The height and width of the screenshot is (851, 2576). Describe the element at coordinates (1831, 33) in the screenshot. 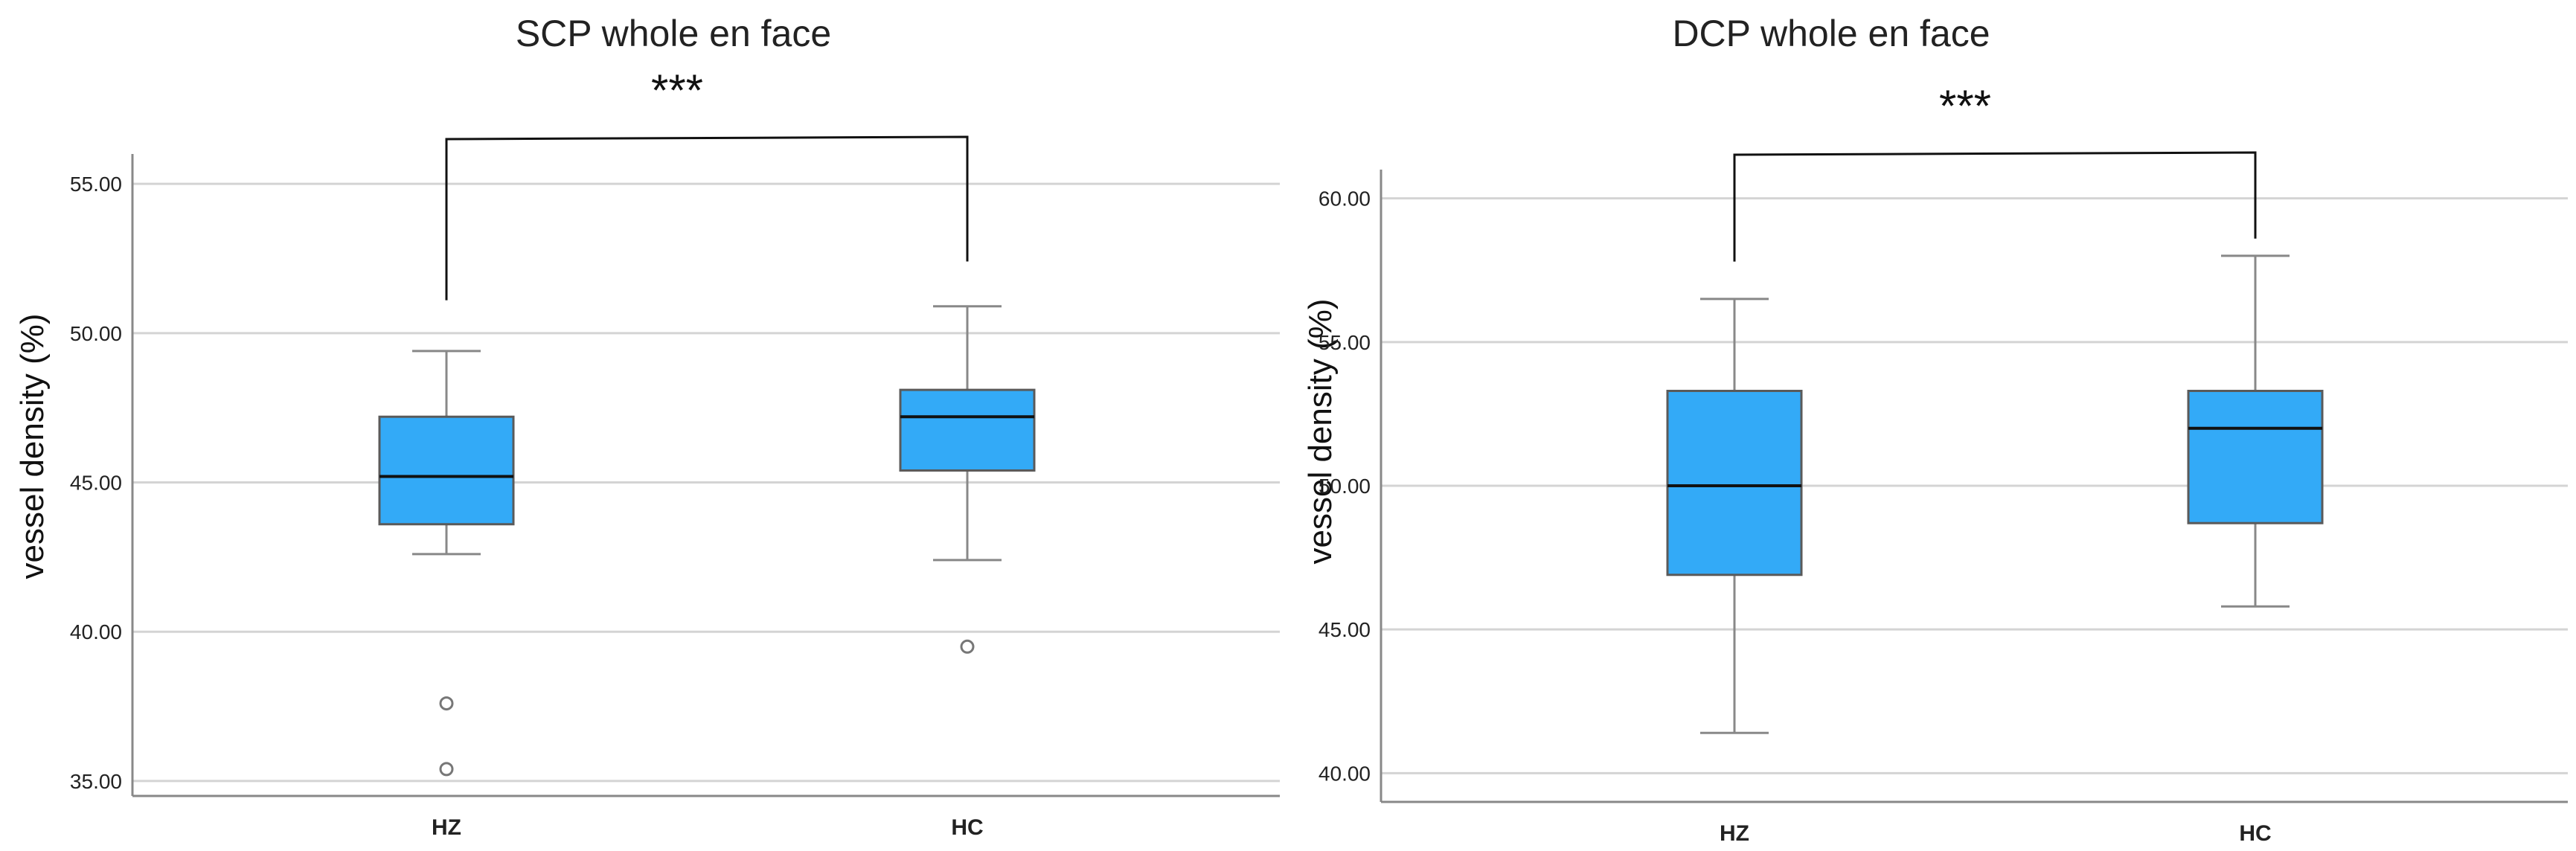

I see `chart-title: DCP whole en face` at that location.